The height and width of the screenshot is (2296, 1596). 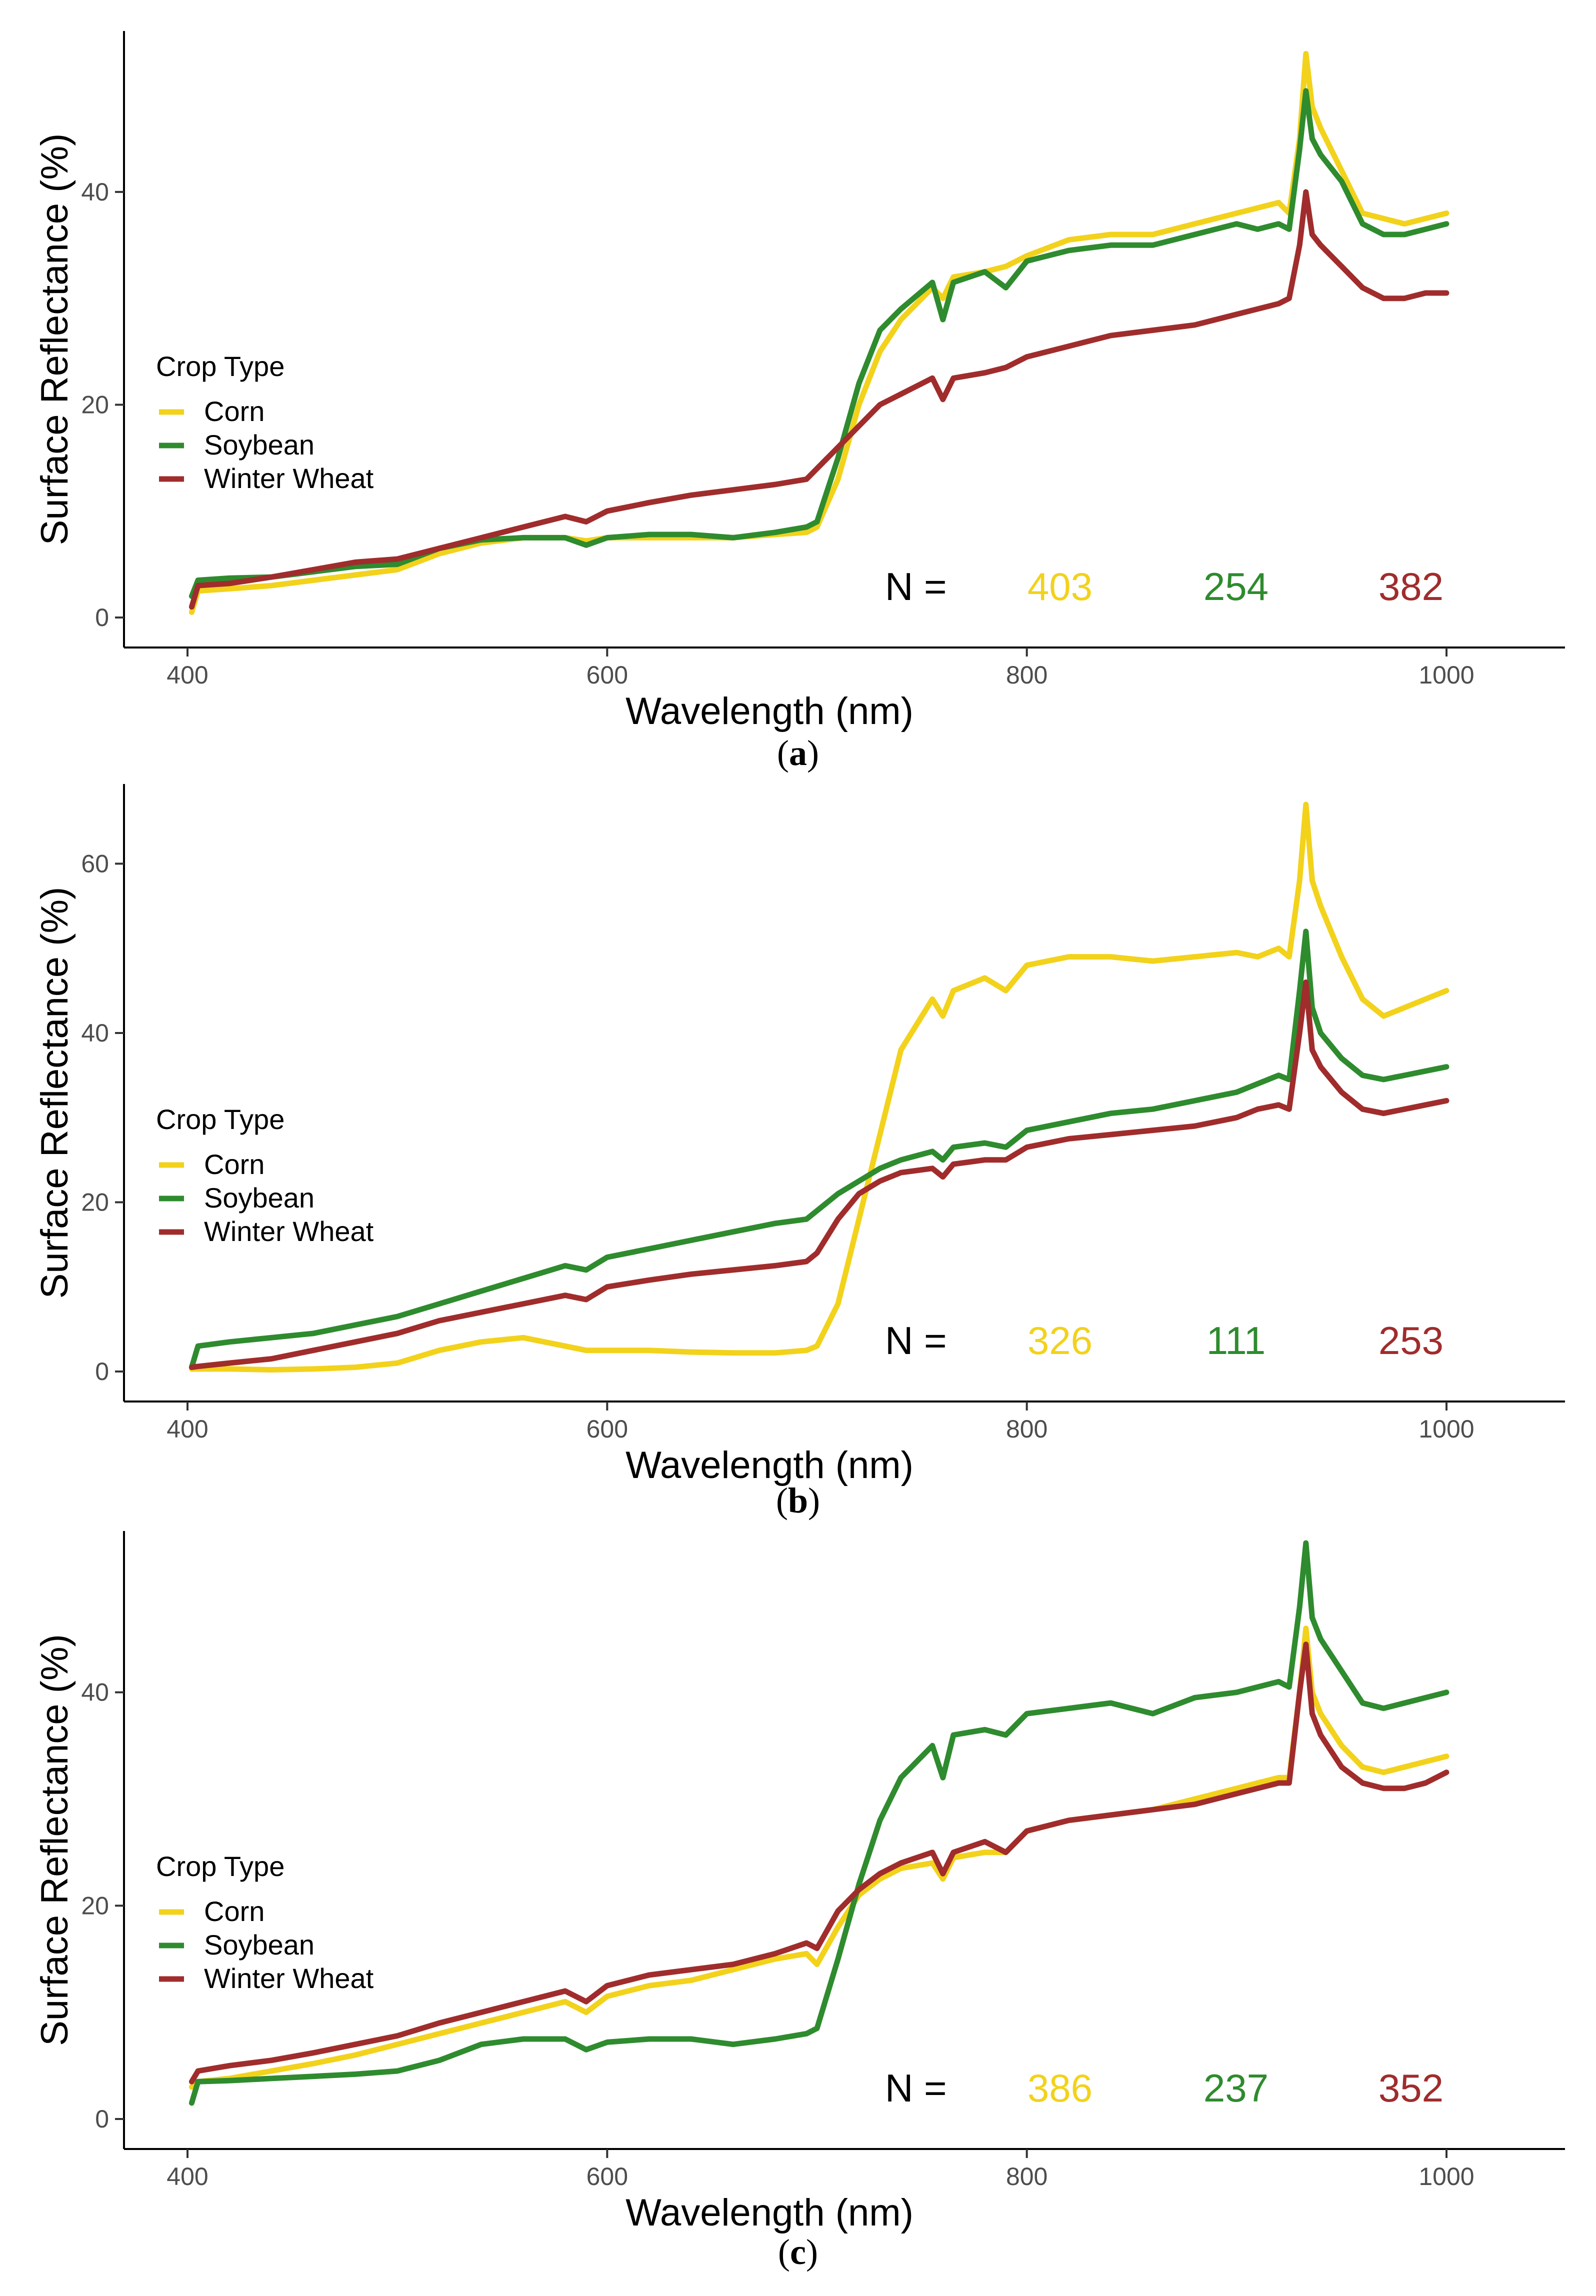 I want to click on y-tick-label: 60, so click(x=95, y=864).